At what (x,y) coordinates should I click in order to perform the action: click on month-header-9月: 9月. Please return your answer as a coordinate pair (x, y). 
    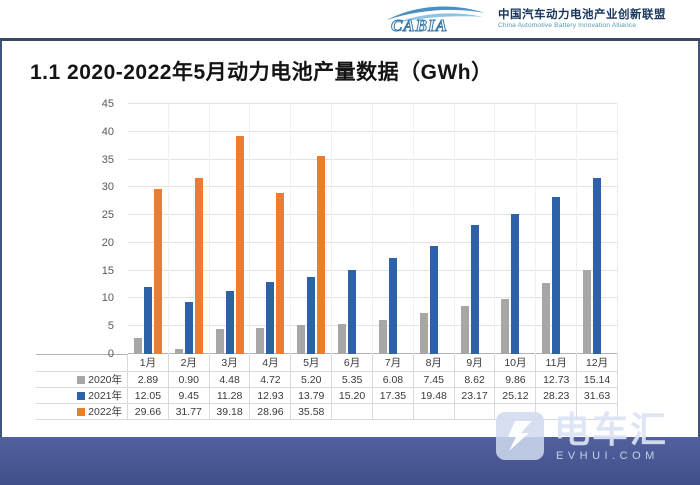
    Looking at the image, I should click on (475, 362).